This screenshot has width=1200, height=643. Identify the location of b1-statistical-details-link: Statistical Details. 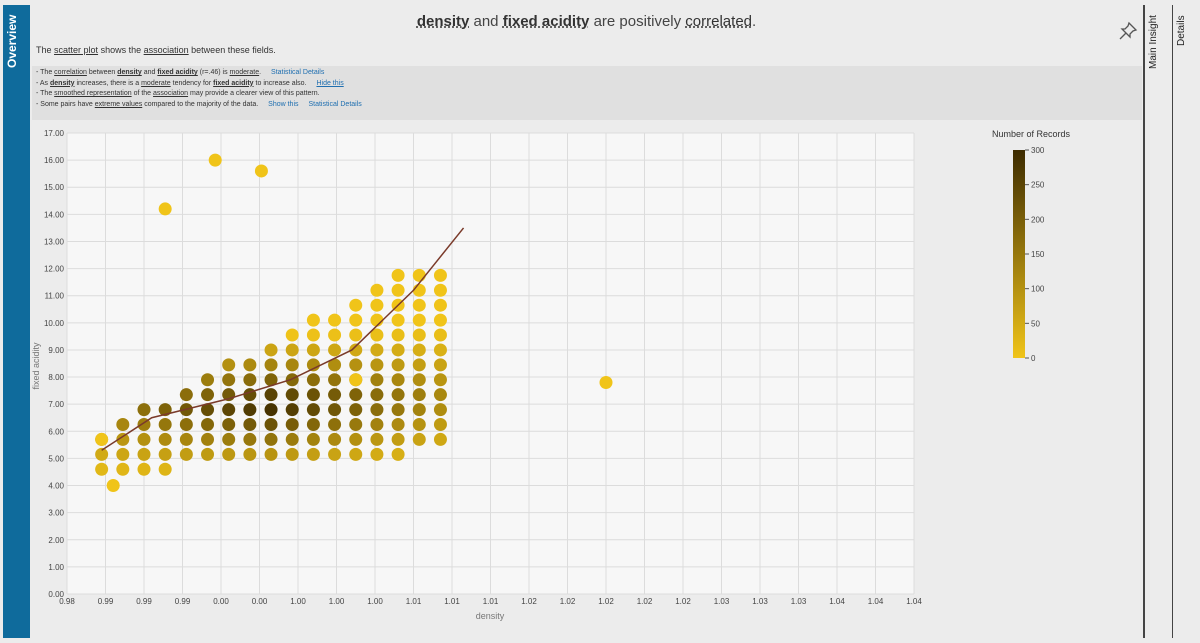
(298, 72).